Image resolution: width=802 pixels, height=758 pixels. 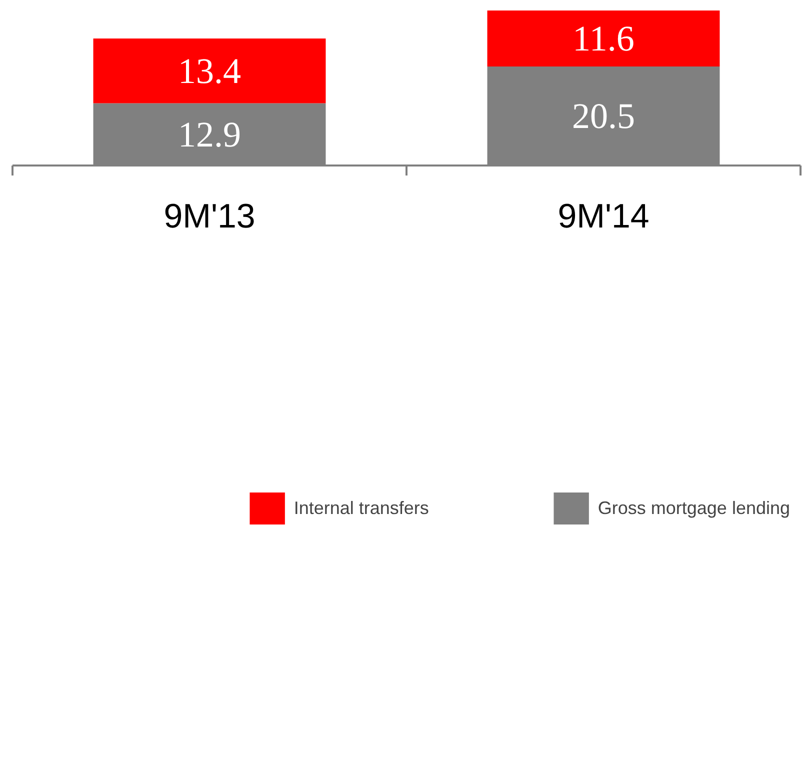 What do you see at coordinates (361, 508) in the screenshot?
I see `legend-label: Internal transfers` at bounding box center [361, 508].